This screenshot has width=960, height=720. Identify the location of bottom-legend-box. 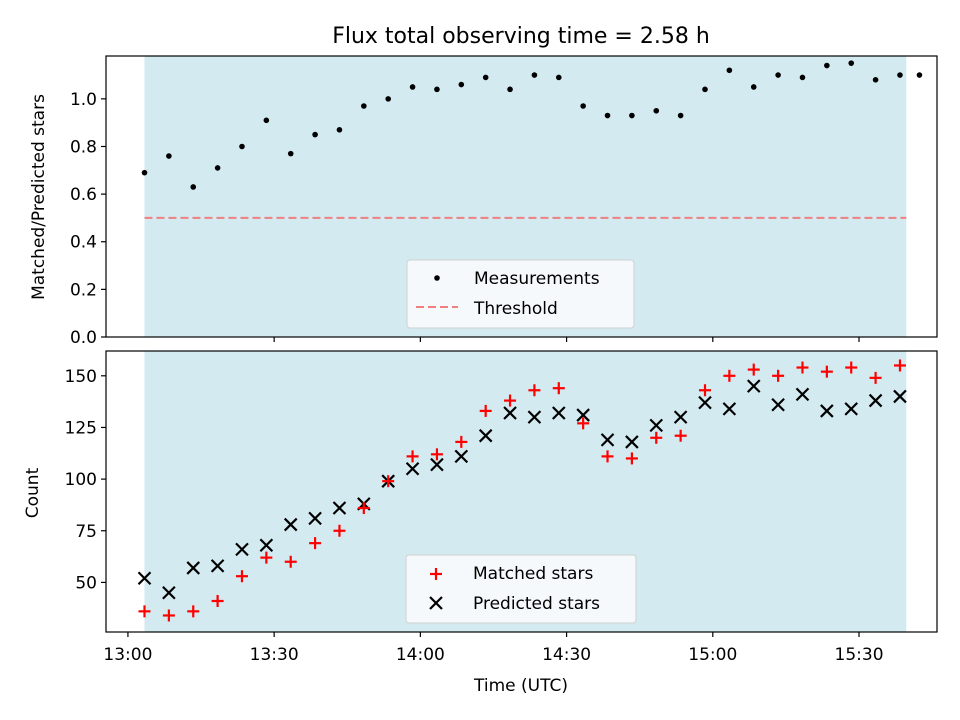
(521, 589).